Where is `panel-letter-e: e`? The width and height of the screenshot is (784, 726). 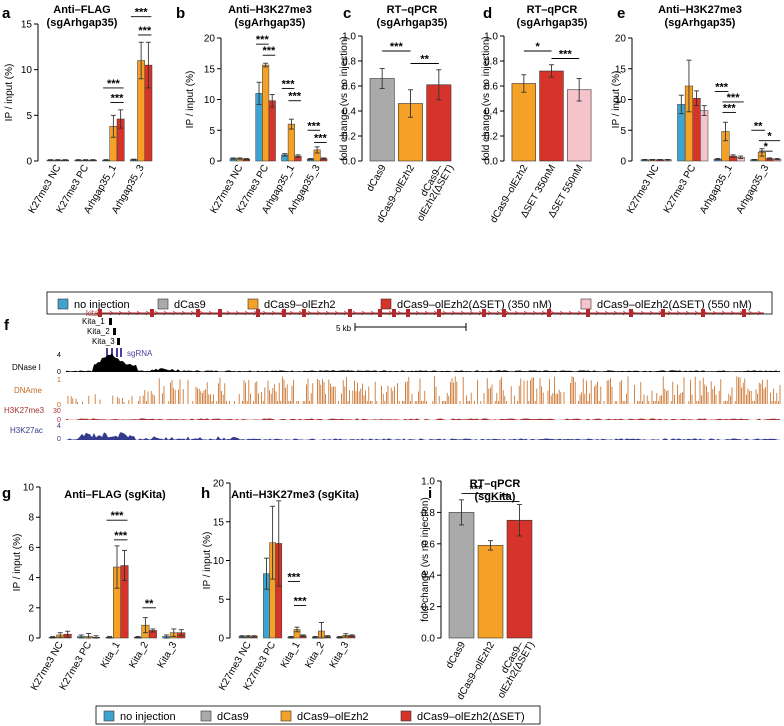
panel-letter-e: e is located at coordinates (621, 13).